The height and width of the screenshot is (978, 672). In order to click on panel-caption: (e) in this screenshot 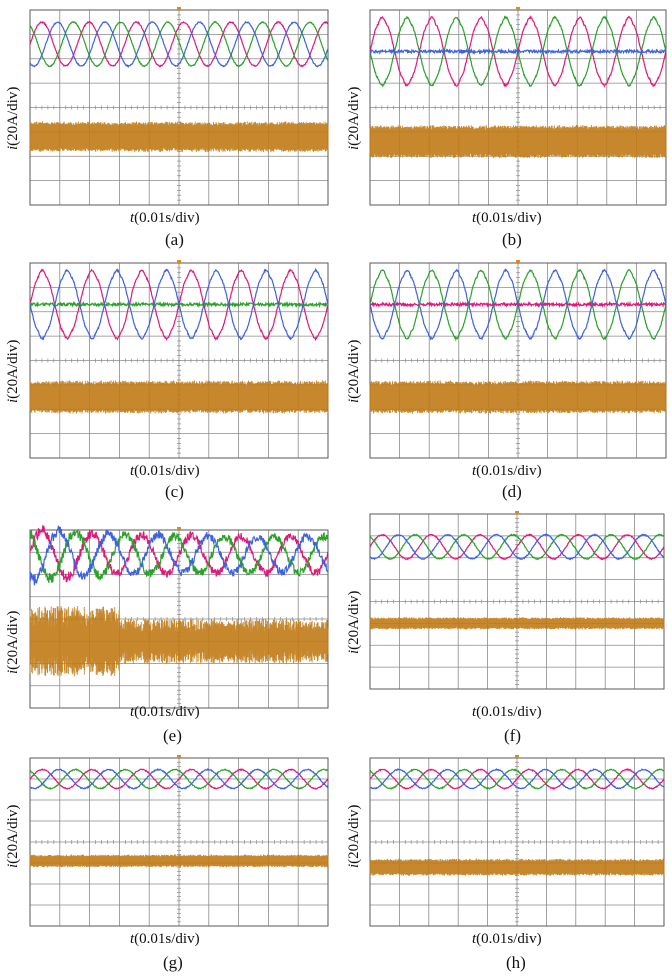, I will do `click(172, 735)`.